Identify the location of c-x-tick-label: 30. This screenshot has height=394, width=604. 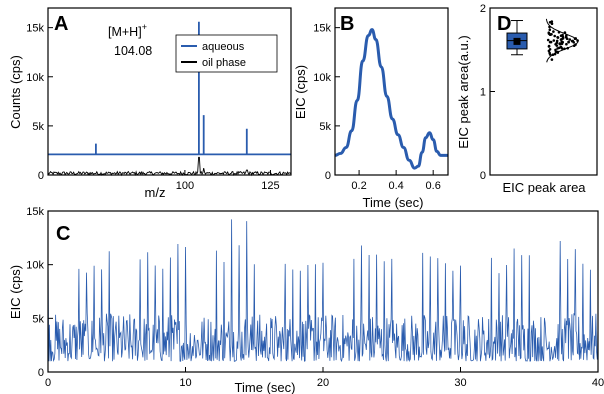
(460, 383).